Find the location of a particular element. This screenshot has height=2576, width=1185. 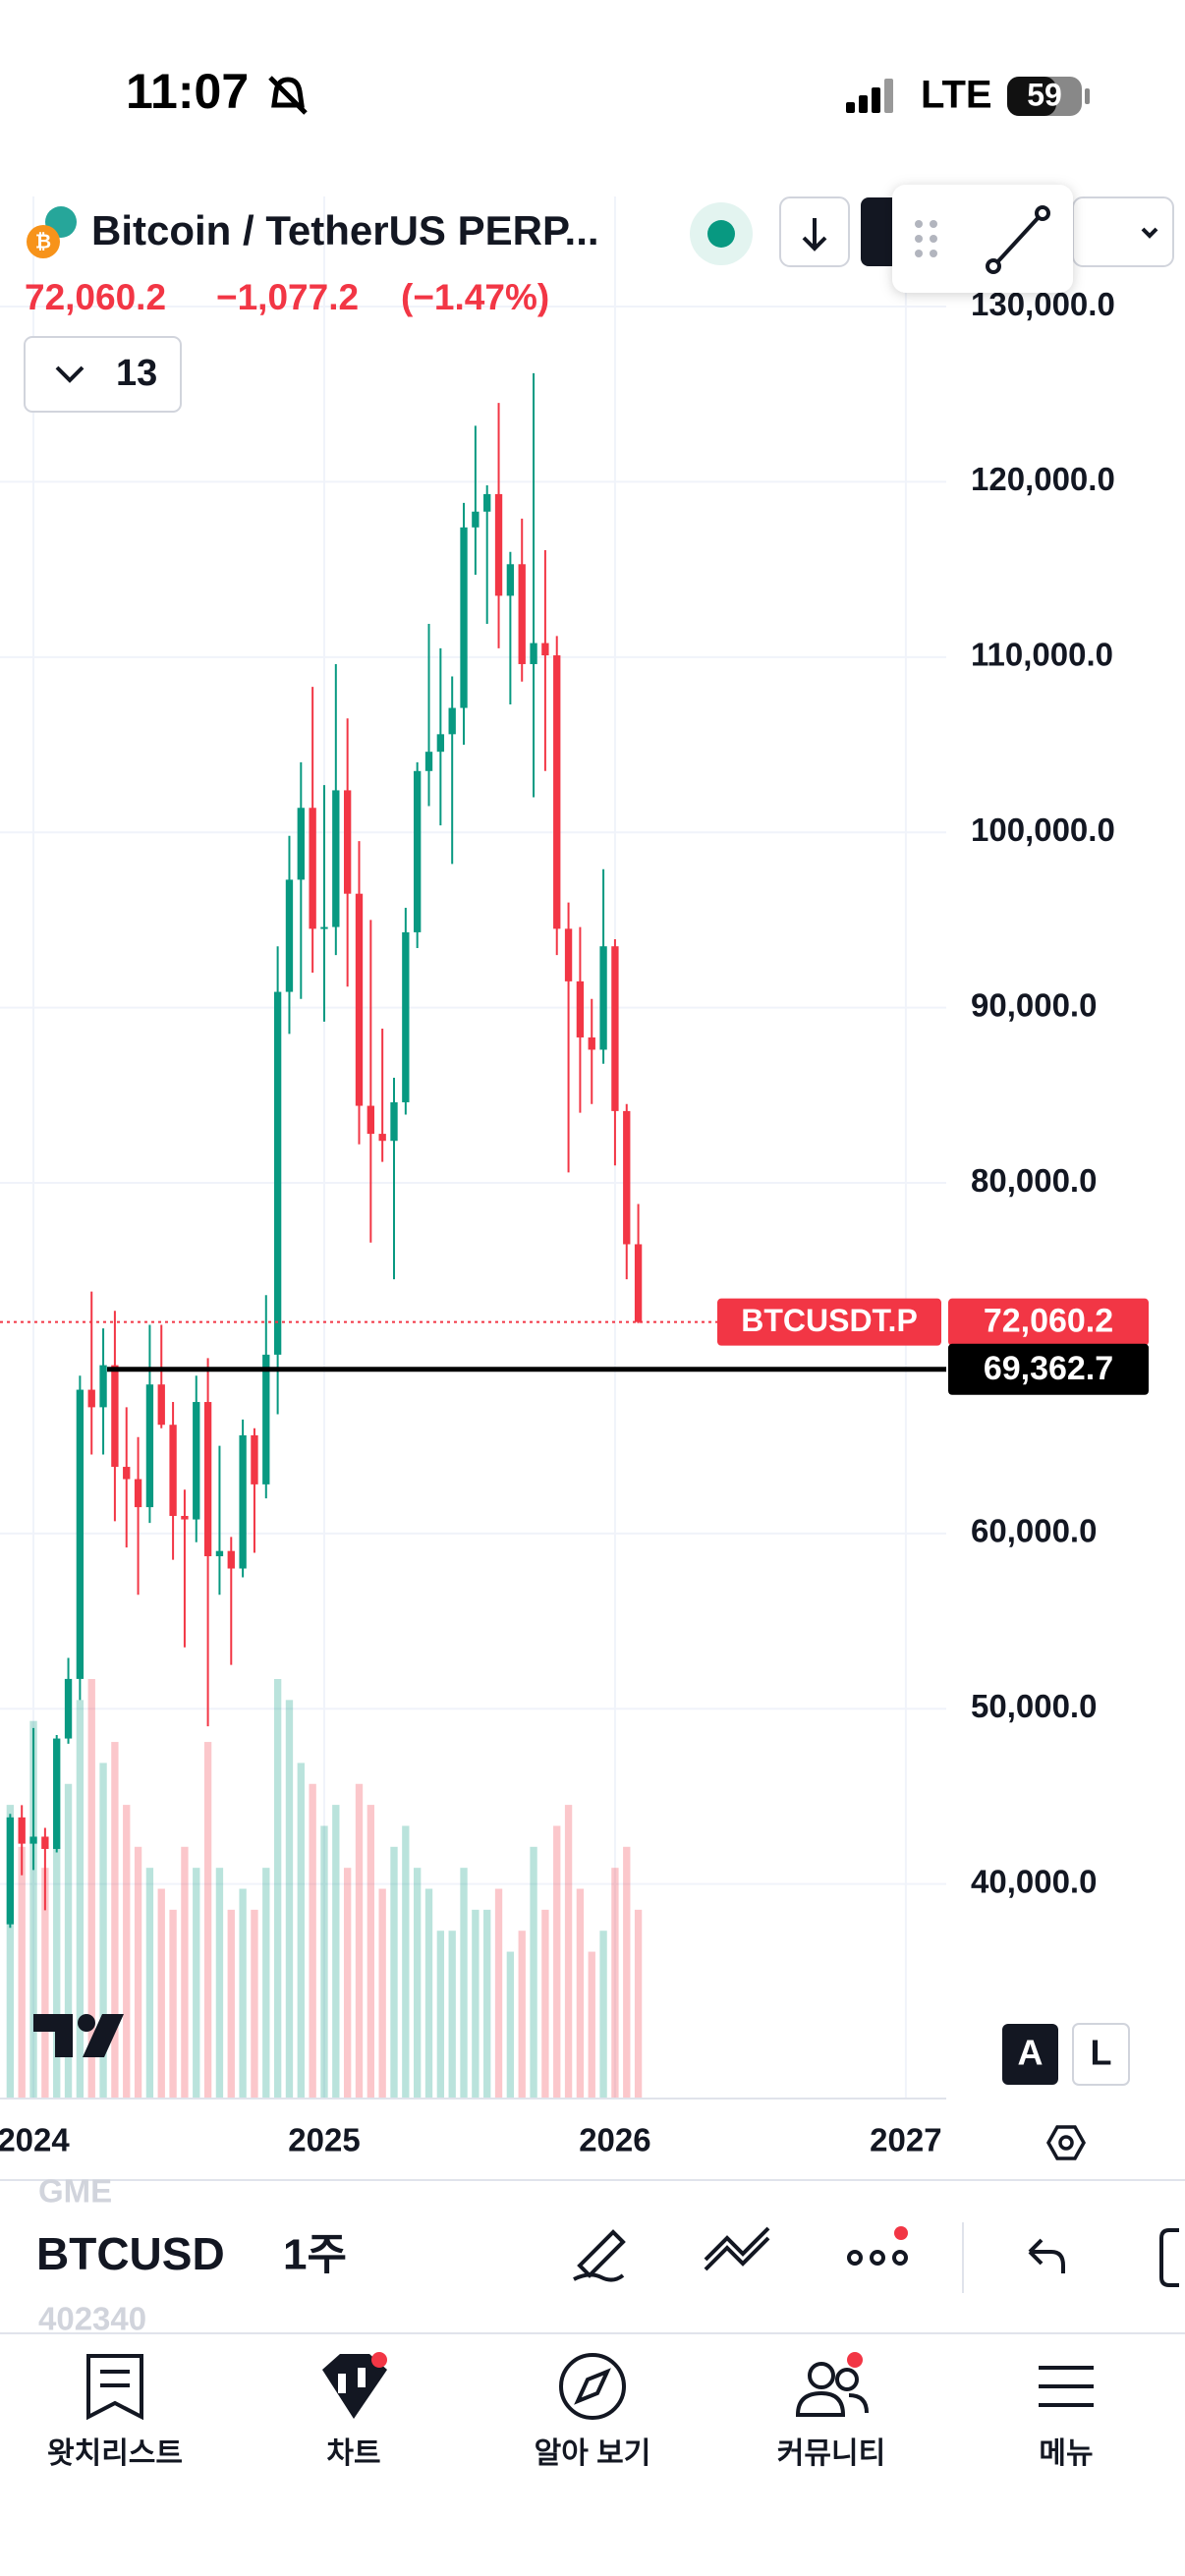

chart-icon is located at coordinates (354, 2385).